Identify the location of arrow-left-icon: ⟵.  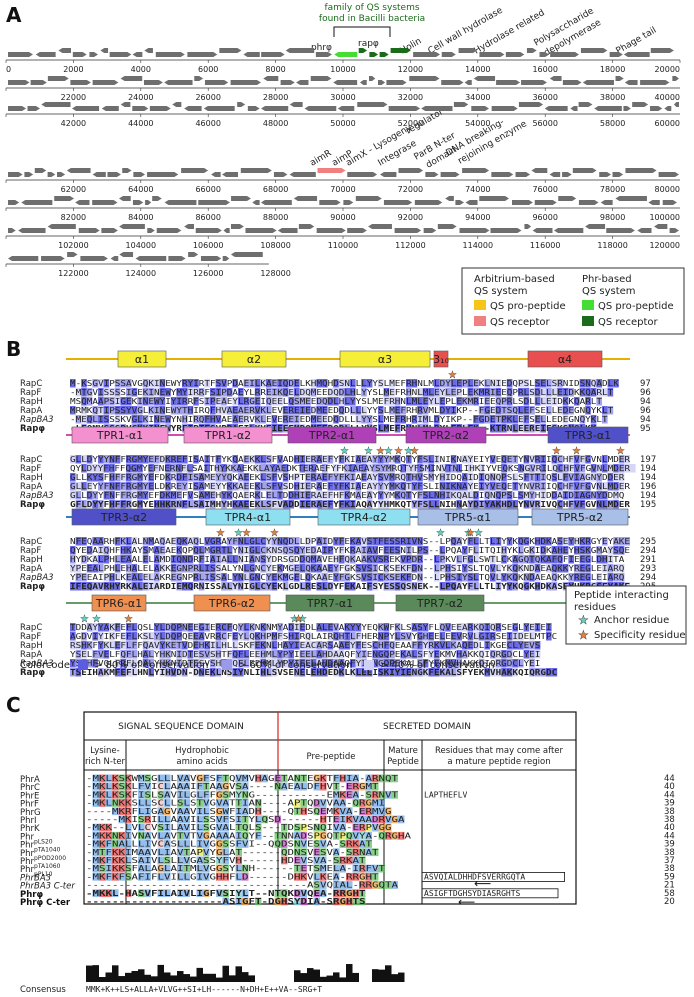
(466, 902).